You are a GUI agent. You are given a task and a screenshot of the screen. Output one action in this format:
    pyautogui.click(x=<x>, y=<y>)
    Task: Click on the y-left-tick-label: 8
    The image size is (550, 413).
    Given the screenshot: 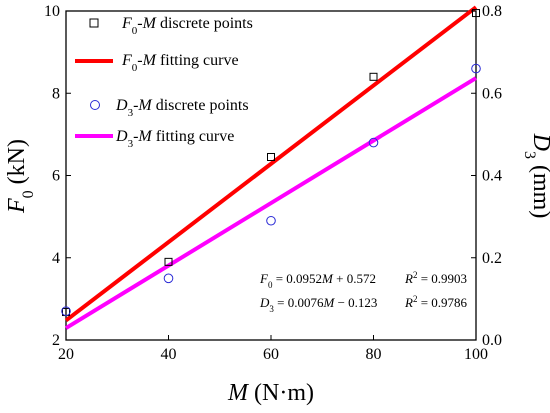 What is the action you would take?
    pyautogui.click(x=56, y=93)
    